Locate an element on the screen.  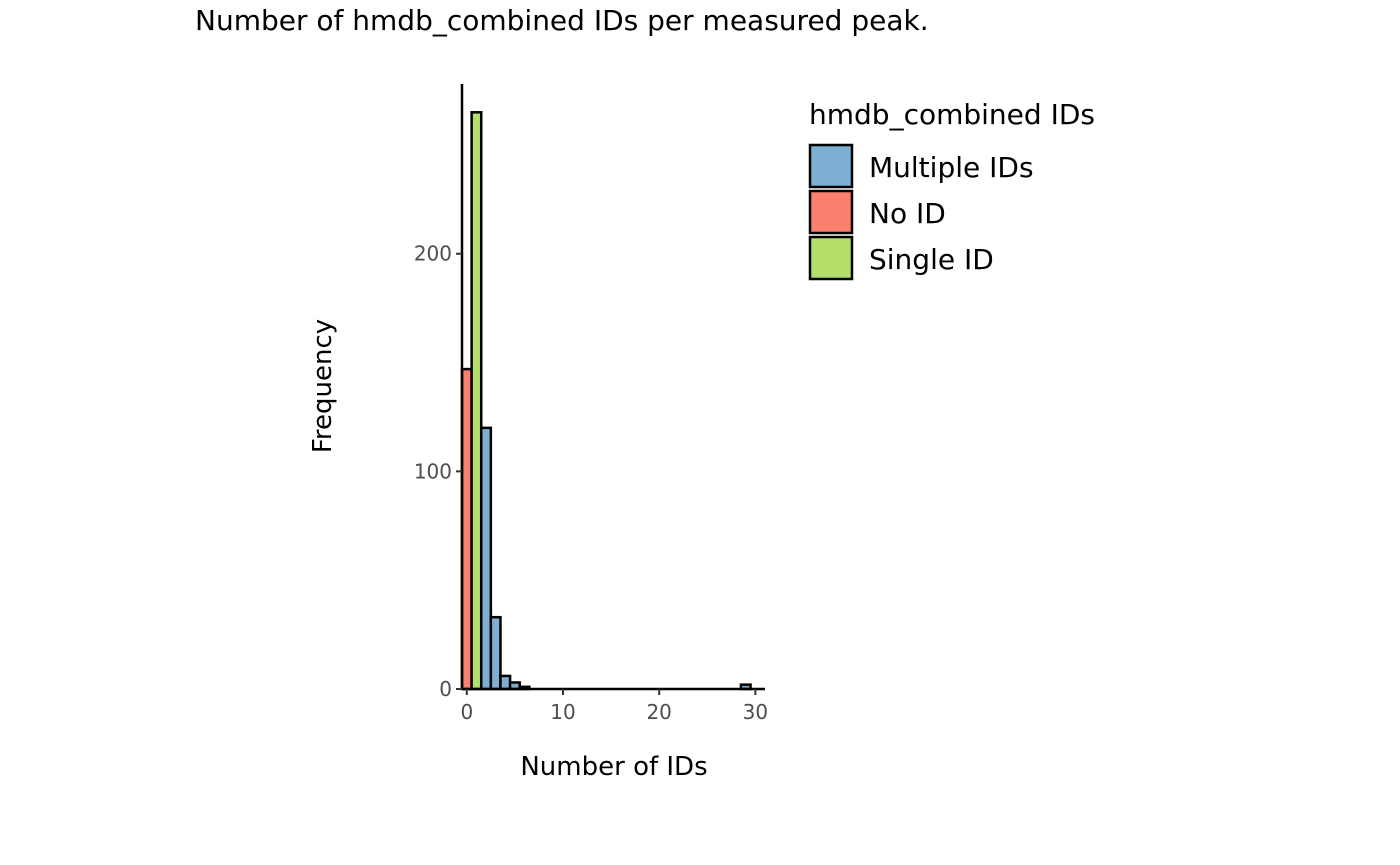
y-axis-title: Frequency is located at coordinates (323, 386).